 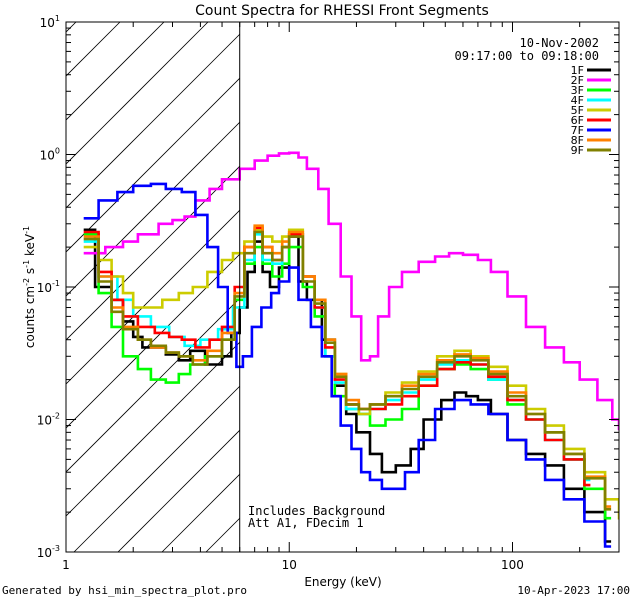 I want to click on x-axis-label: Energy (keV), so click(x=342, y=582).